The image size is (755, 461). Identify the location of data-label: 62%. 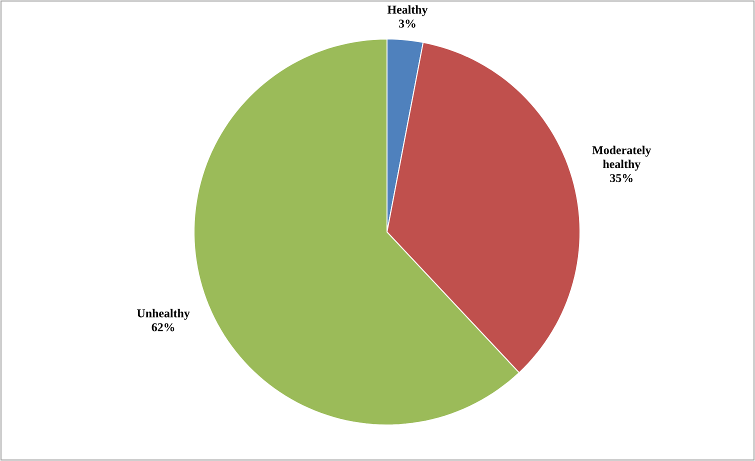
(163, 327).